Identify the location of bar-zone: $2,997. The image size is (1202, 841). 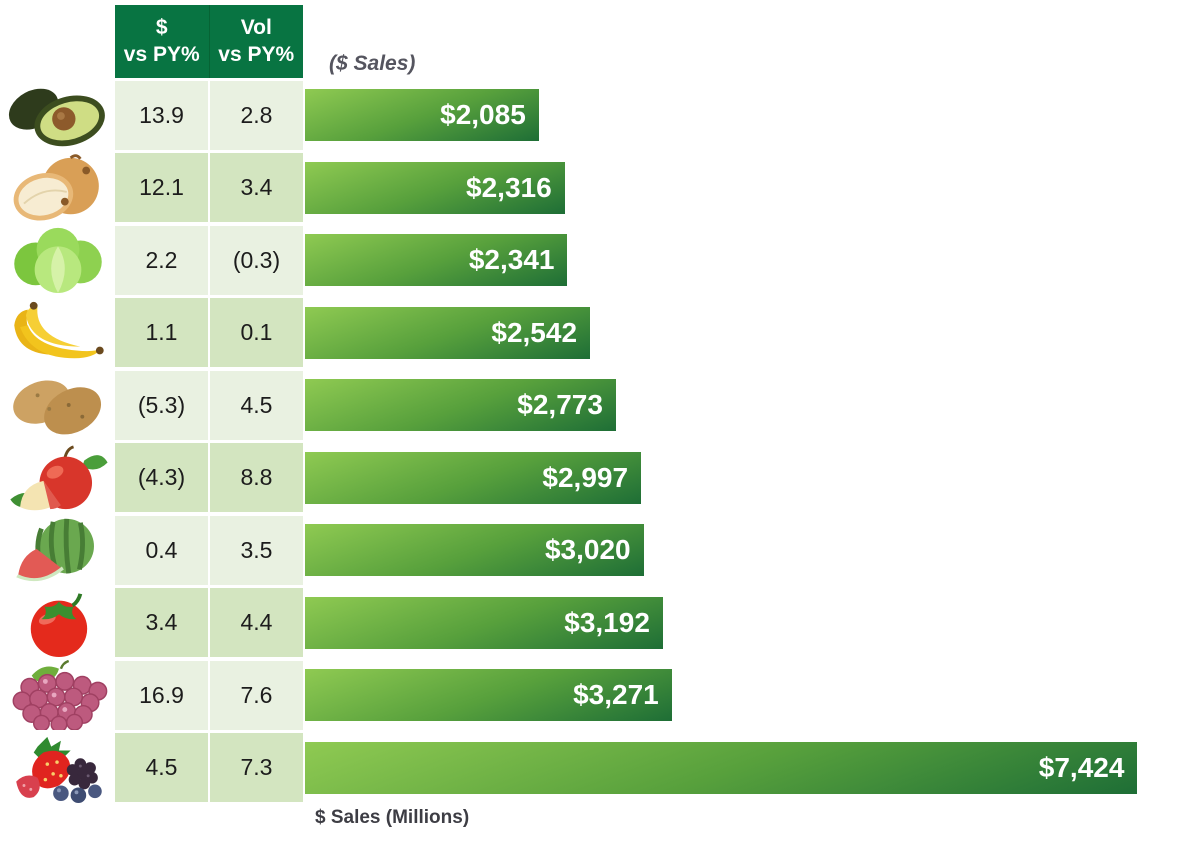
(752, 477).